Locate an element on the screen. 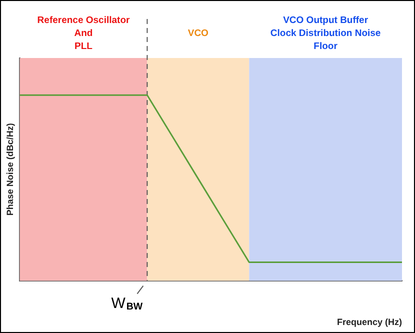 This screenshot has width=415, height=333. text: VCO is located at coordinates (198, 34).